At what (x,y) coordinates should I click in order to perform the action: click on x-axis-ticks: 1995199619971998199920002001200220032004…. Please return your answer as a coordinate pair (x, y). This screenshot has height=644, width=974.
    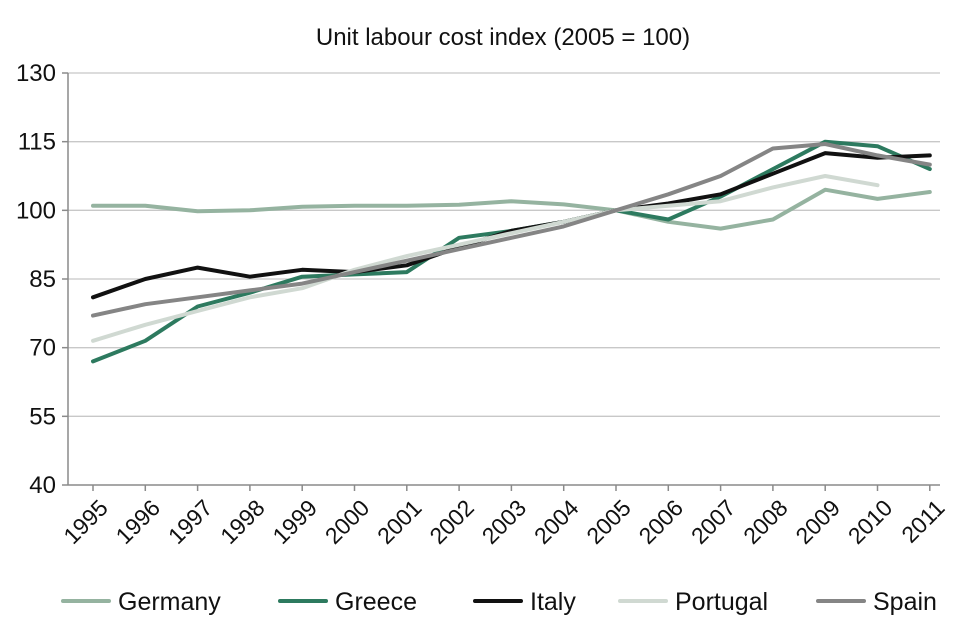
    Looking at the image, I should click on (503, 521).